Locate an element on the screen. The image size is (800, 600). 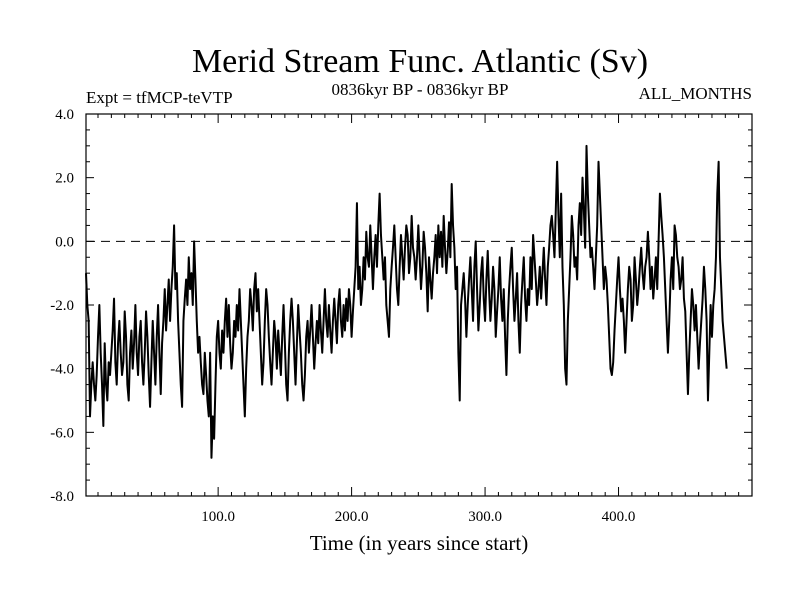
x-tick-label: 400.0 is located at coordinates (619, 517).